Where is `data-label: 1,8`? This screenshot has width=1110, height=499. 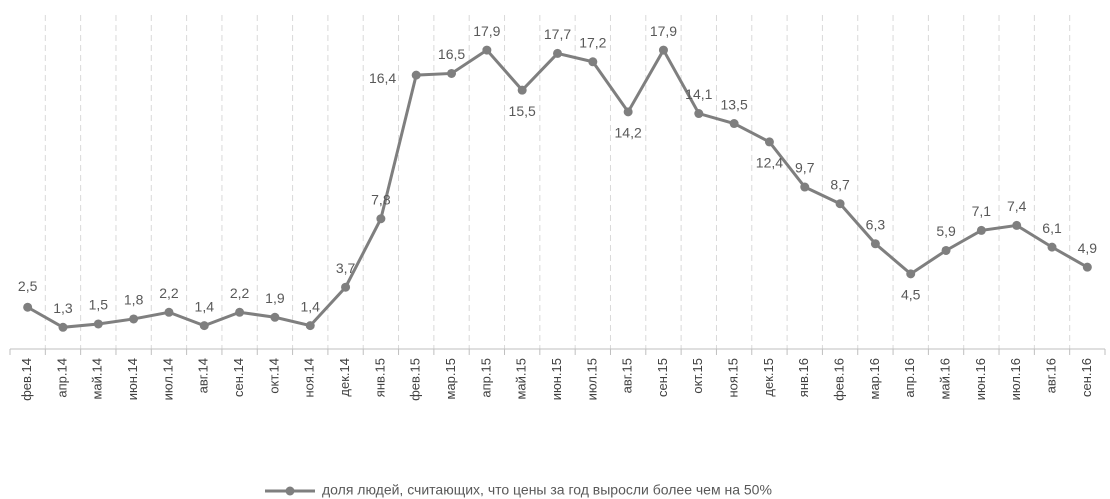
data-label: 1,8 is located at coordinates (134, 300).